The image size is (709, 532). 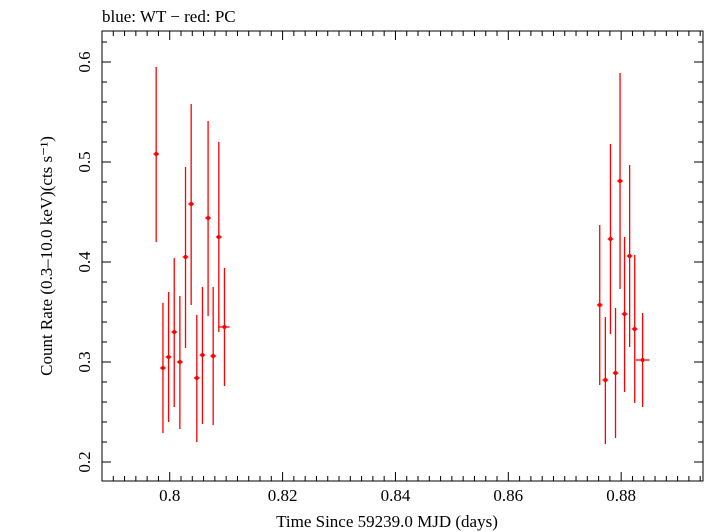 I want to click on y-tick-label: 0.5, so click(x=84, y=161).